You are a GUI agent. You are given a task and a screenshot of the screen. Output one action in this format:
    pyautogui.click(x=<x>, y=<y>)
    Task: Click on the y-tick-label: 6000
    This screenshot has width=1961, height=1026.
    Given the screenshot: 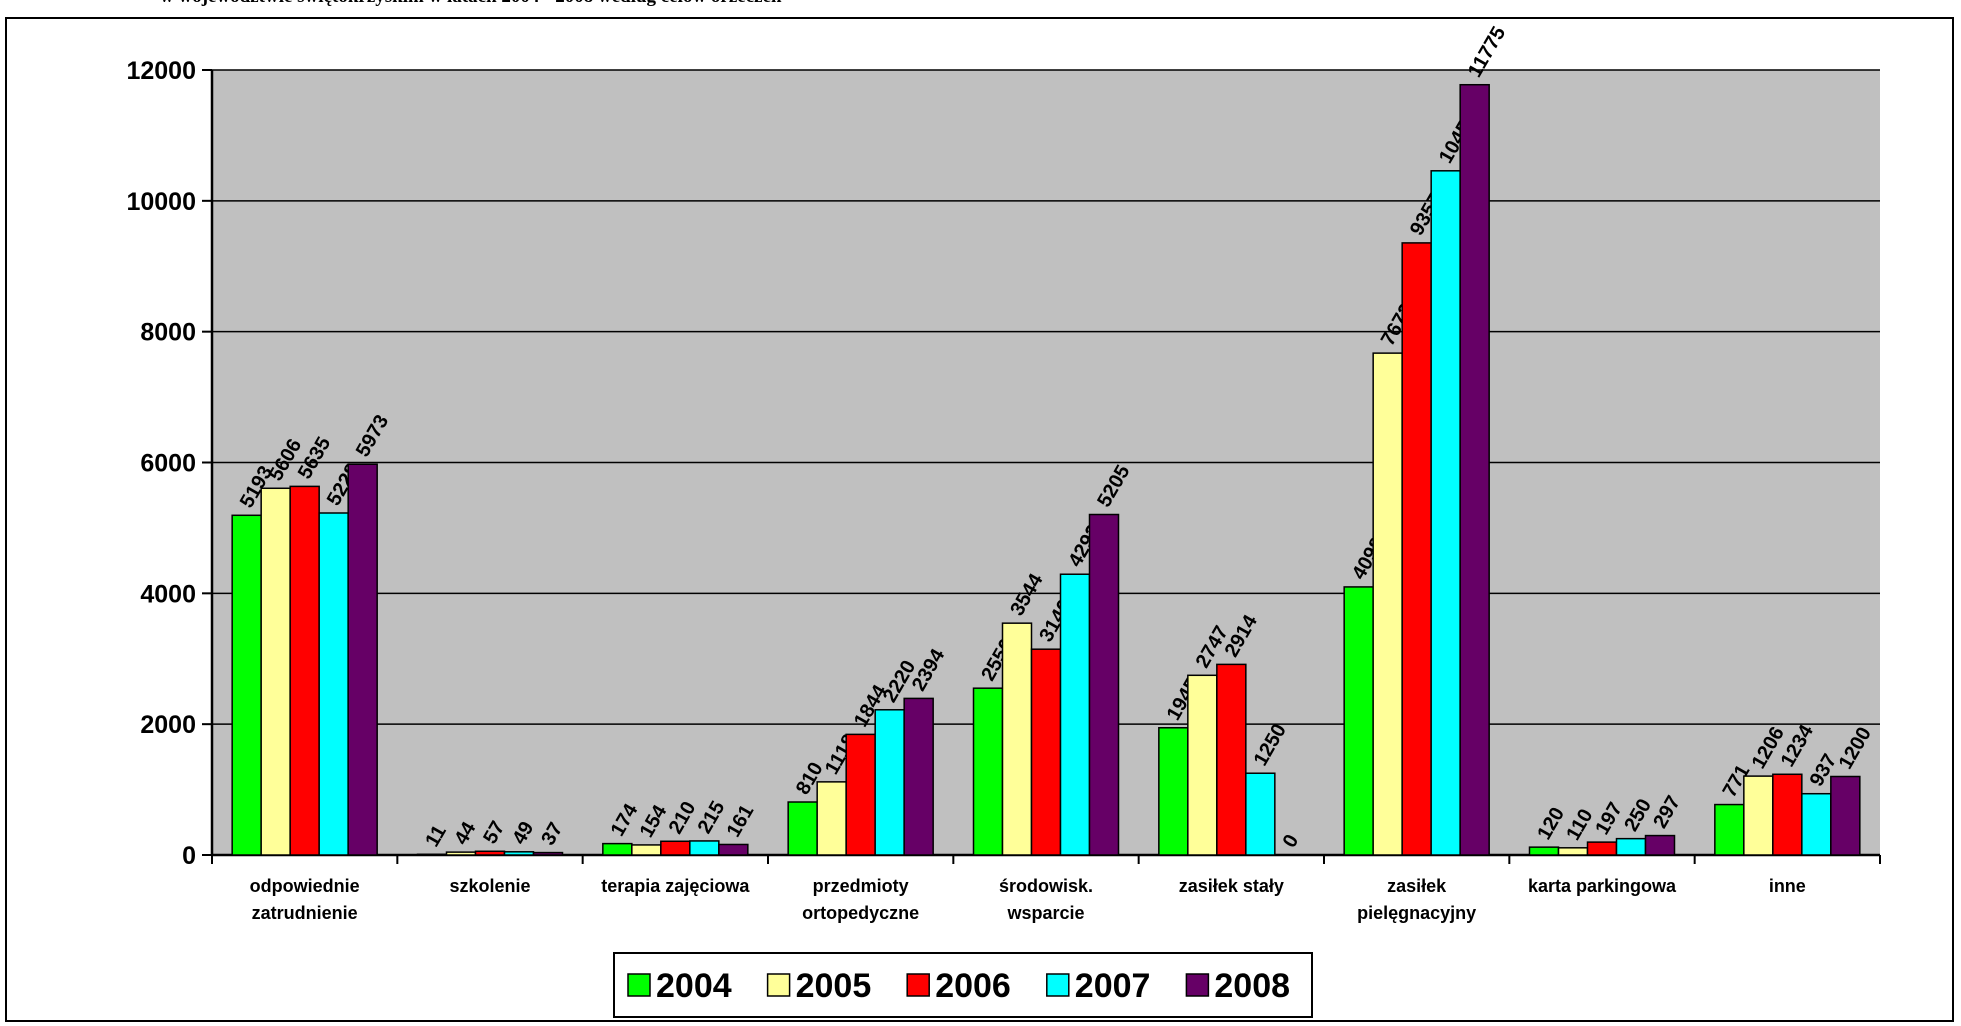 What is the action you would take?
    pyautogui.click(x=168, y=464)
    